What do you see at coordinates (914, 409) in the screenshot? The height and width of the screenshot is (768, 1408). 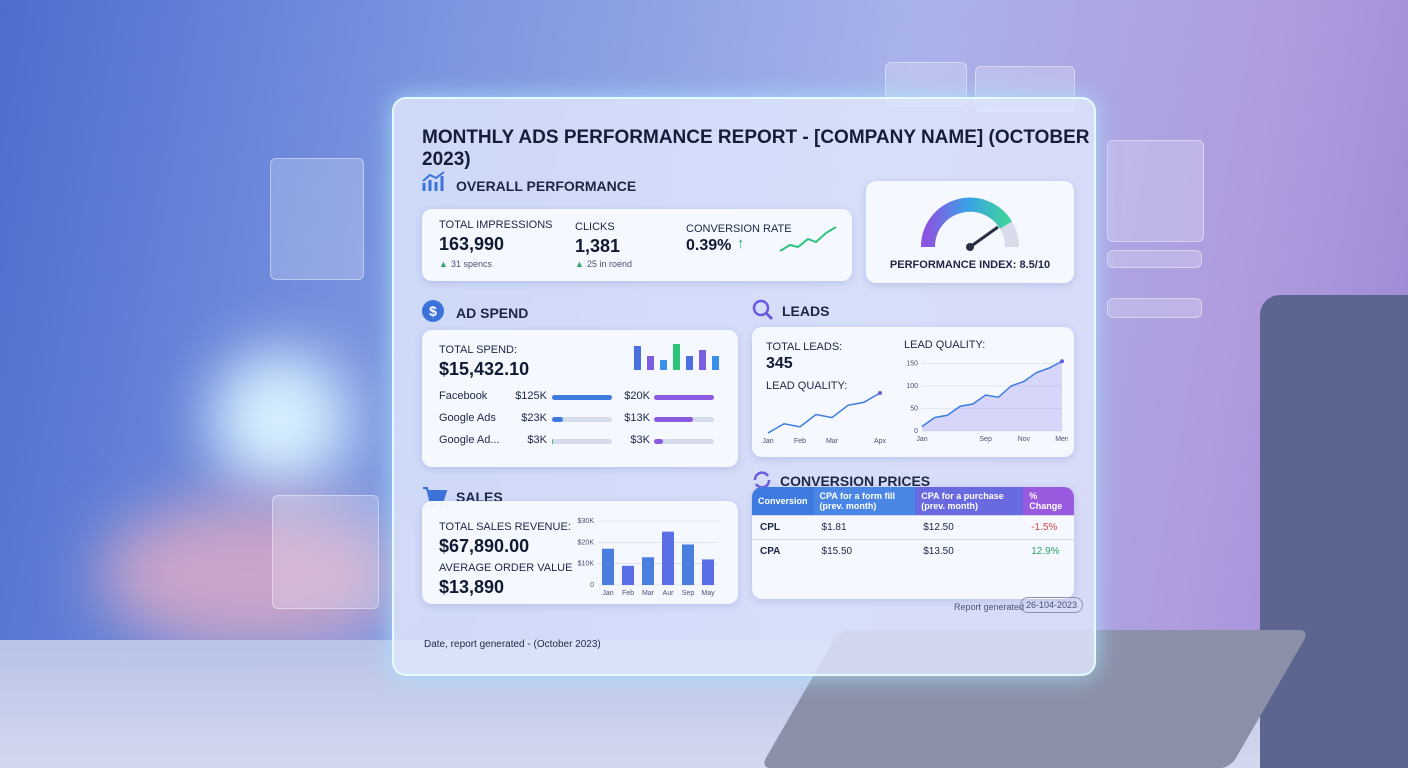 I see `y-tick-label: 50` at bounding box center [914, 409].